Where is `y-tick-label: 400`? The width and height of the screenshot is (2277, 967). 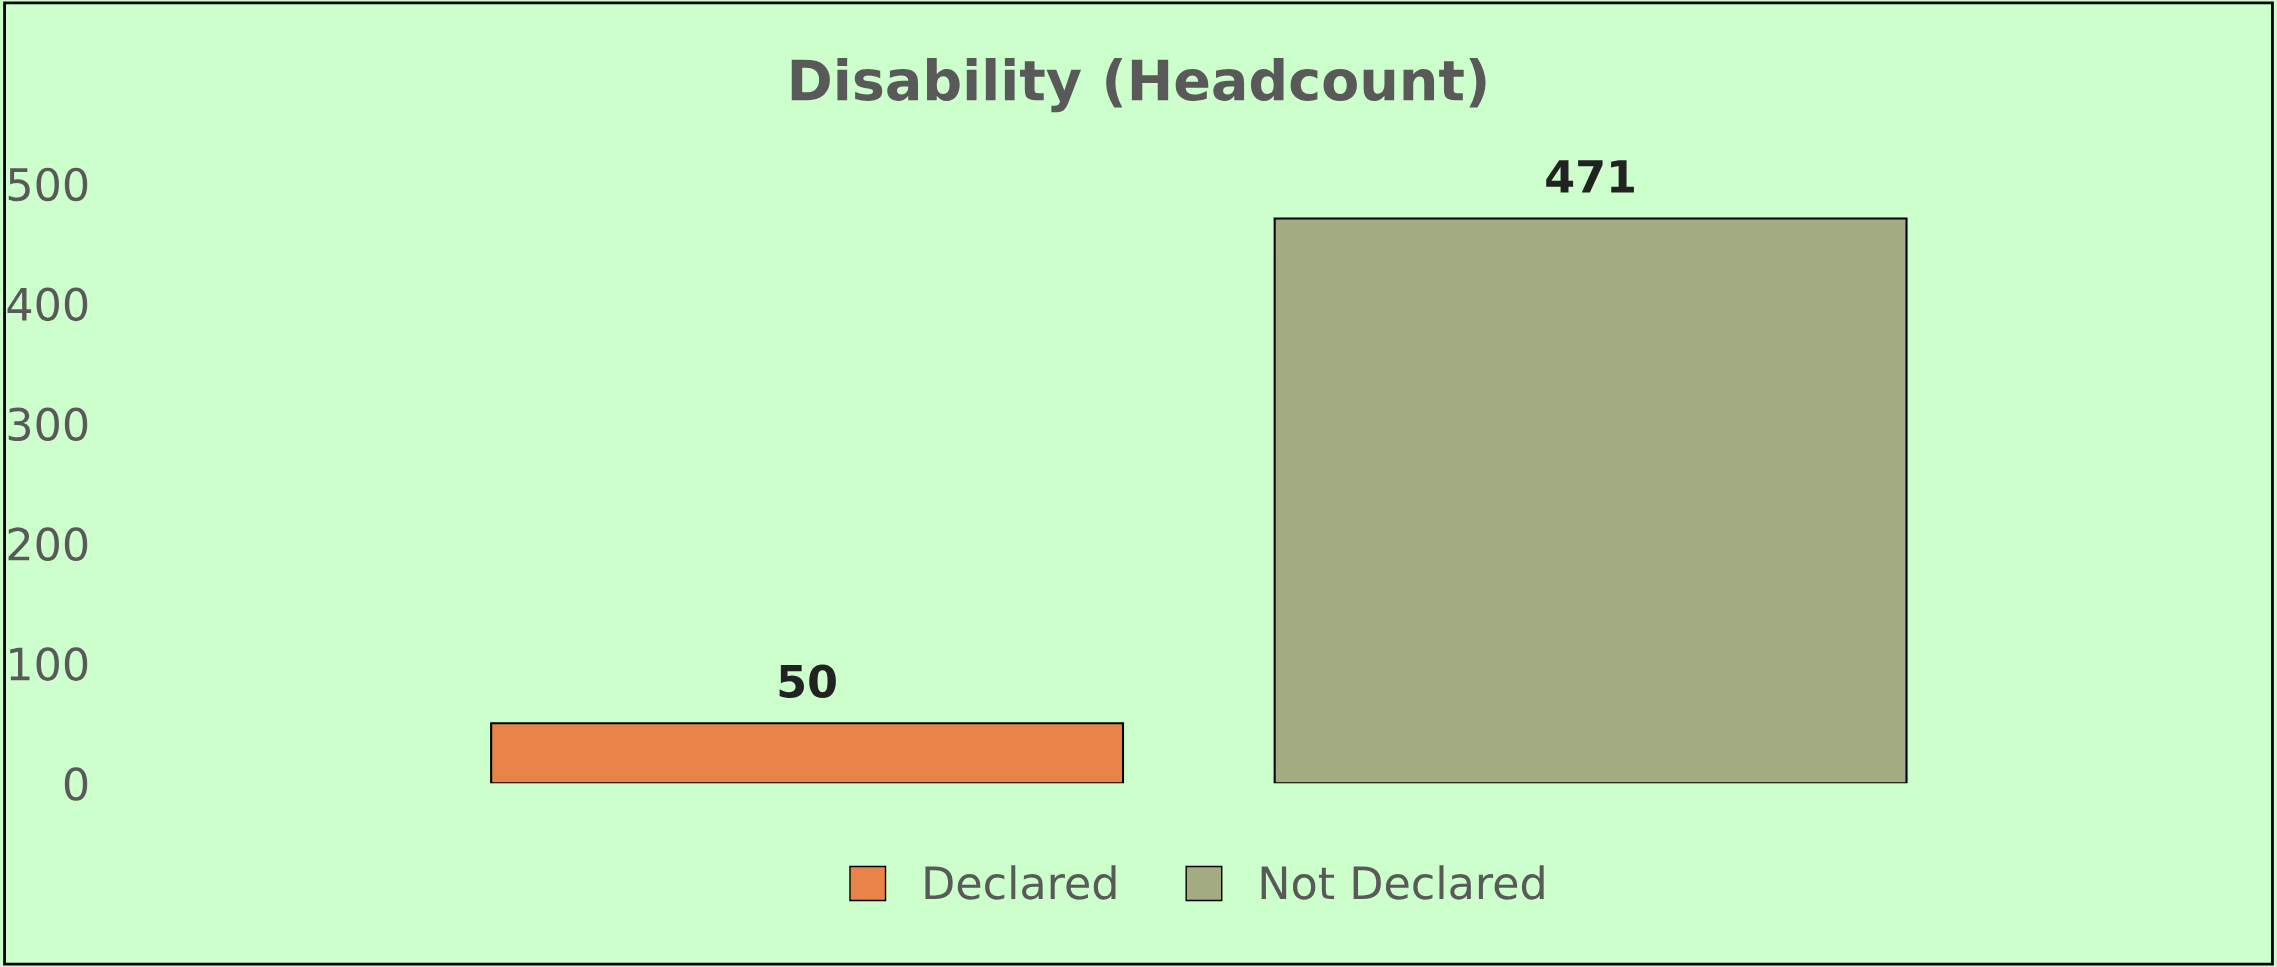
y-tick-label: 400 is located at coordinates (47, 304).